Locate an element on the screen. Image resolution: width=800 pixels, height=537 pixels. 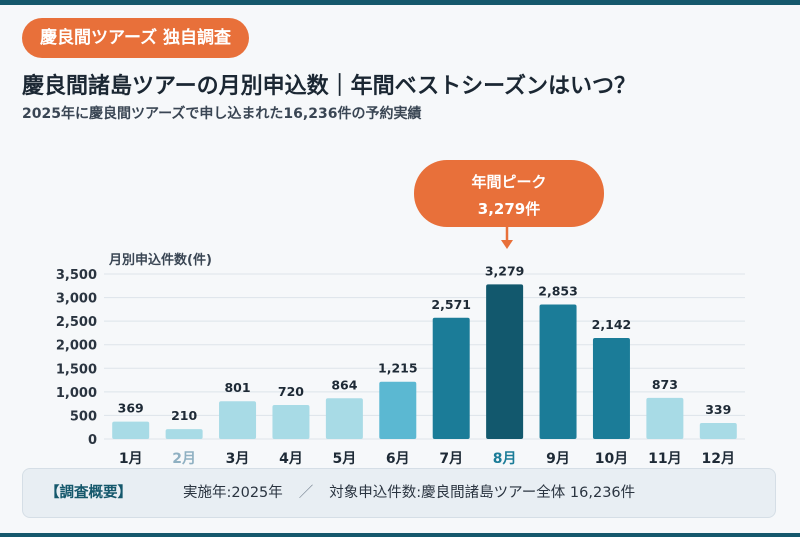
y-tick-label: 3,500 is located at coordinates (76, 275).